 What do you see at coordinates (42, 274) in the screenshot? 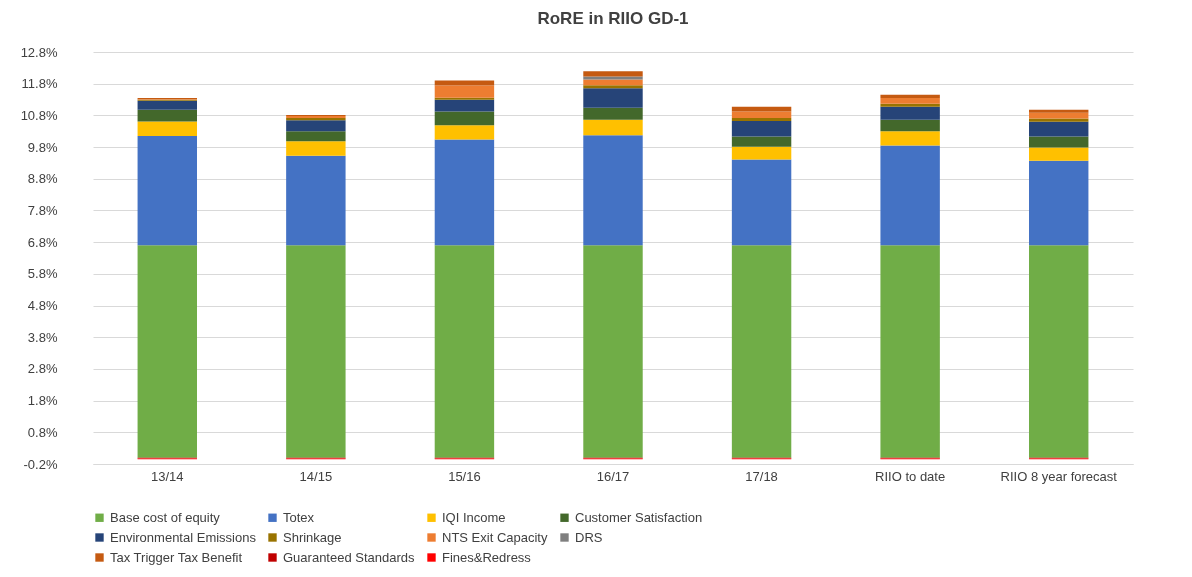
I see `y-tick-label: 5.8%` at bounding box center [42, 274].